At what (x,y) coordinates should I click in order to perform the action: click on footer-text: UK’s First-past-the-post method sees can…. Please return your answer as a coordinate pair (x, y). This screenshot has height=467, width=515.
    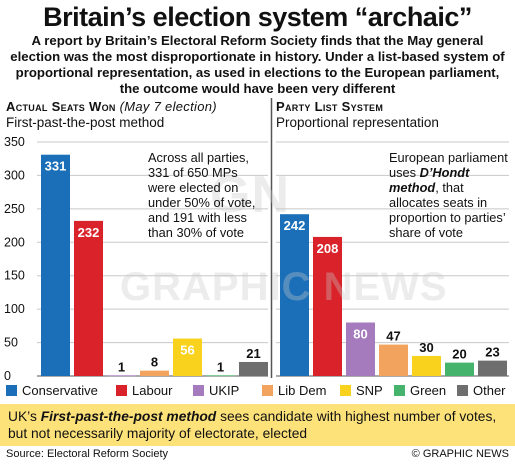
    Looking at the image, I should click on (257, 425).